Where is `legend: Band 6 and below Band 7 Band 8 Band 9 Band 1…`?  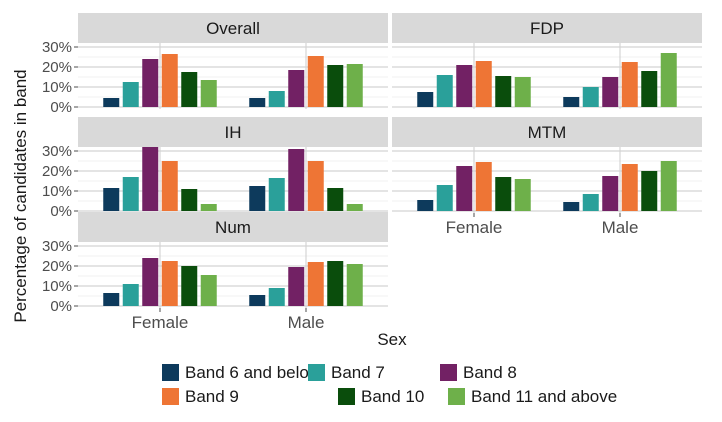
legend: Band 6 and below Band 7 Band 8 Band 9 Band 1… is located at coordinates (389, 384).